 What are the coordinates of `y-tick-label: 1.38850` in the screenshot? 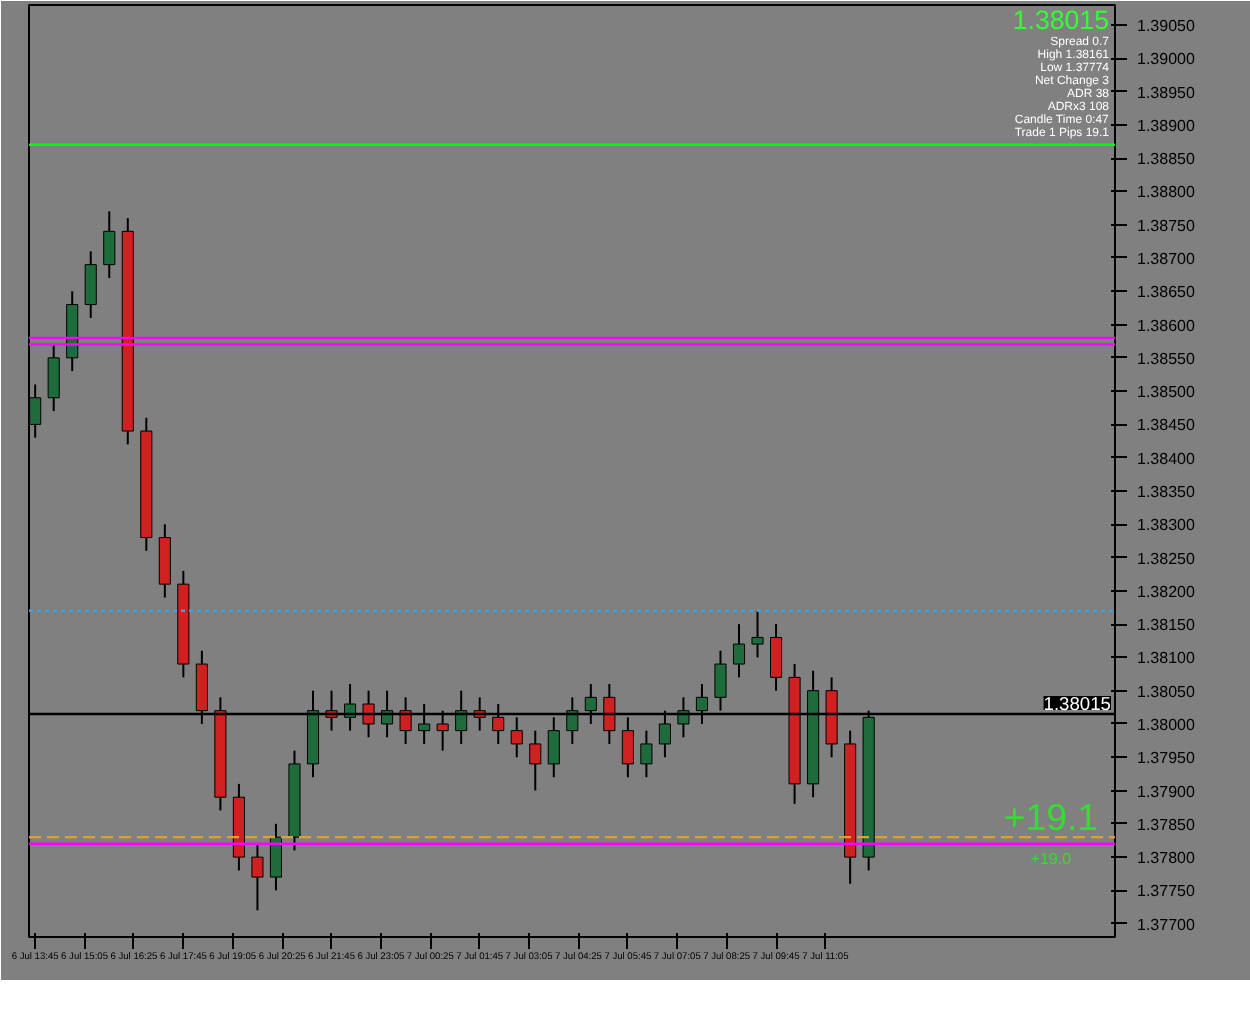 It's located at (1166, 159).